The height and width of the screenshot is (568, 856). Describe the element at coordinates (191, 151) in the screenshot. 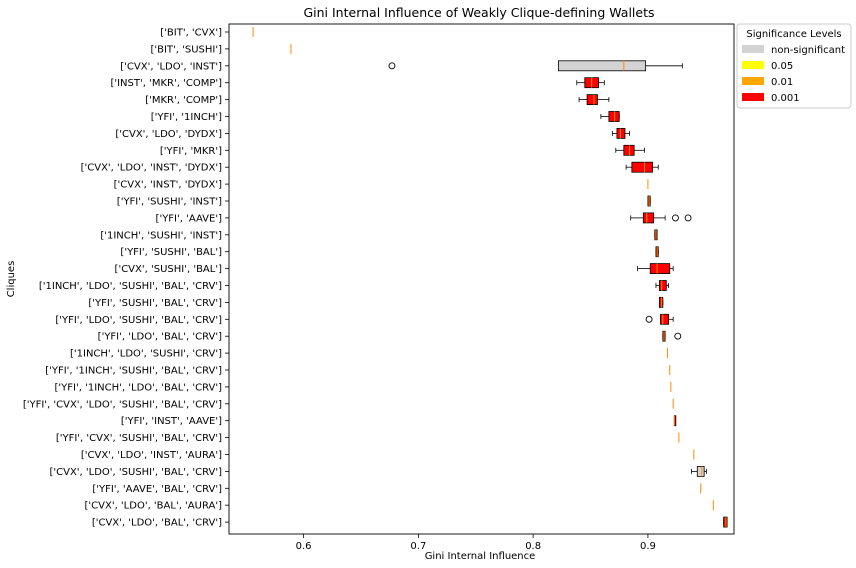

I see `category-label: ['YFI', 'MKR']` at that location.